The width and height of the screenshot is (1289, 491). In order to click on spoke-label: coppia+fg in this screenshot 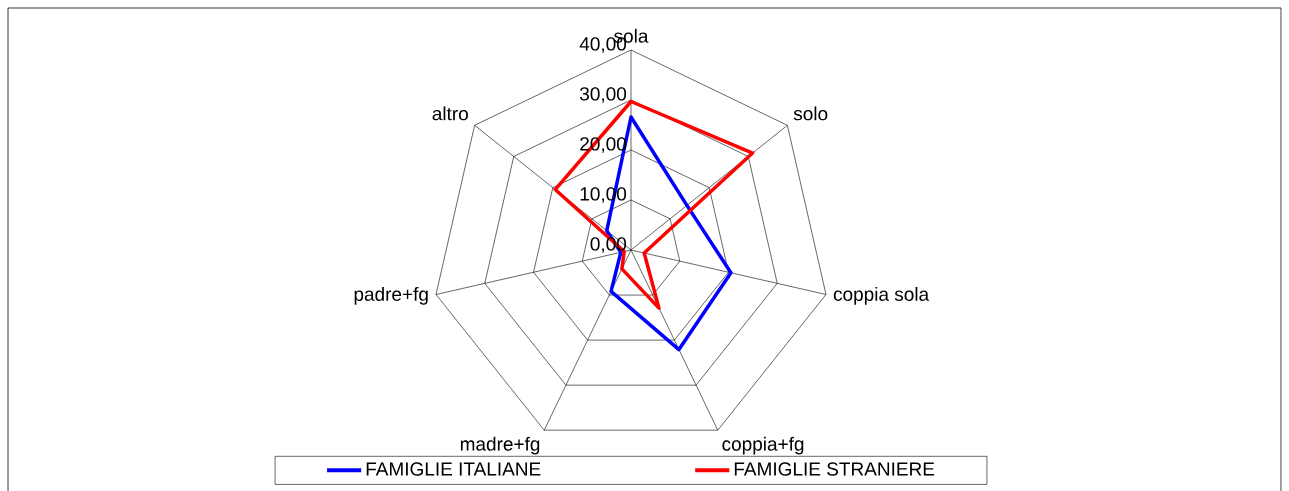, I will do `click(763, 445)`.